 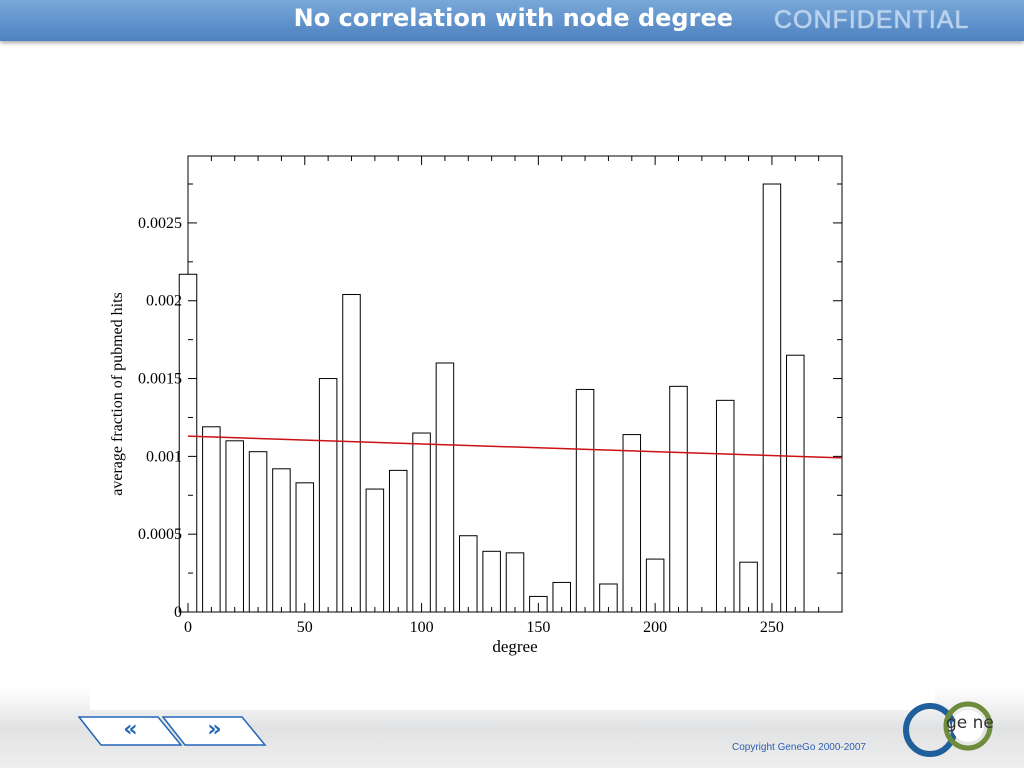 What do you see at coordinates (422, 627) in the screenshot?
I see `x-tick-label: 100` at bounding box center [422, 627].